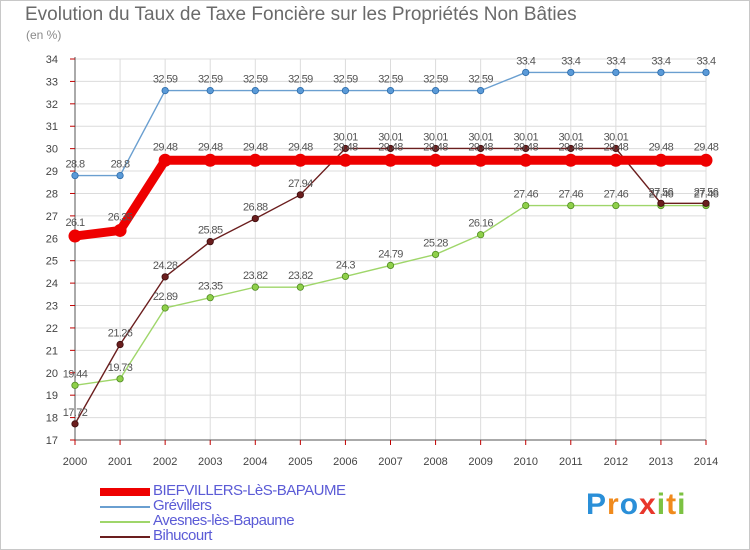 The height and width of the screenshot is (550, 750). I want to click on x-tick-label: 2010, so click(525, 462).